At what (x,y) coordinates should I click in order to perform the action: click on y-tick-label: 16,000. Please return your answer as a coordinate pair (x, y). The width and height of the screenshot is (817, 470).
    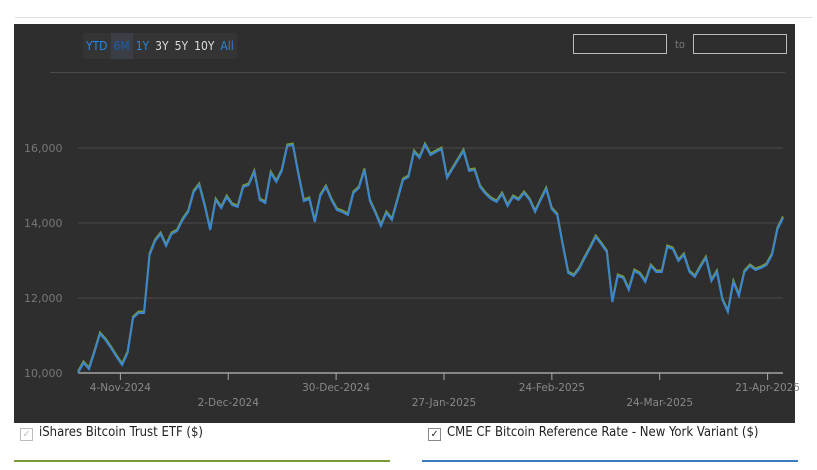
    Looking at the image, I should click on (43, 148).